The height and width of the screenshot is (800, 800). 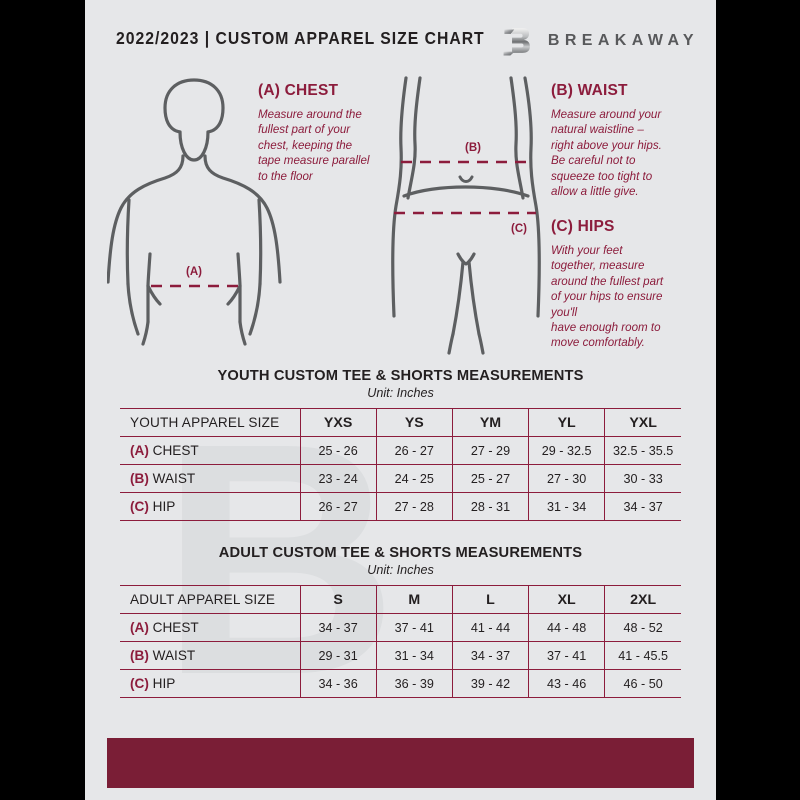 What do you see at coordinates (491, 422) in the screenshot?
I see `youth-size-col-2: YM` at bounding box center [491, 422].